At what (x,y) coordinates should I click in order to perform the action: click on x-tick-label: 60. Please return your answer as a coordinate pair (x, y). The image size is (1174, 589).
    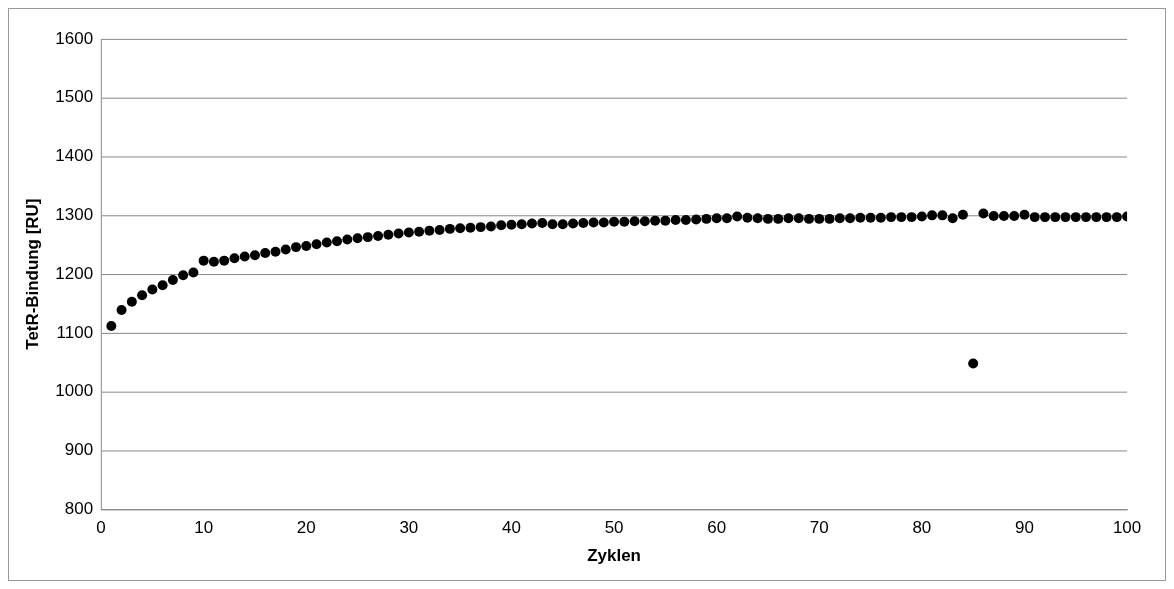
    Looking at the image, I should click on (717, 528).